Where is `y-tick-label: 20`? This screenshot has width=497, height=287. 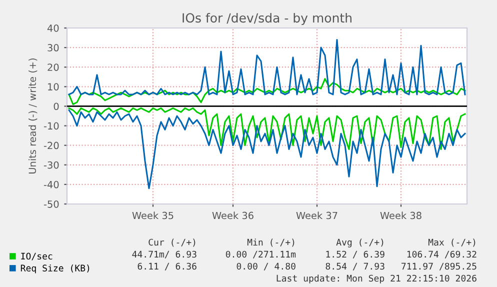 y-tick-label: 20 is located at coordinates (53, 67).